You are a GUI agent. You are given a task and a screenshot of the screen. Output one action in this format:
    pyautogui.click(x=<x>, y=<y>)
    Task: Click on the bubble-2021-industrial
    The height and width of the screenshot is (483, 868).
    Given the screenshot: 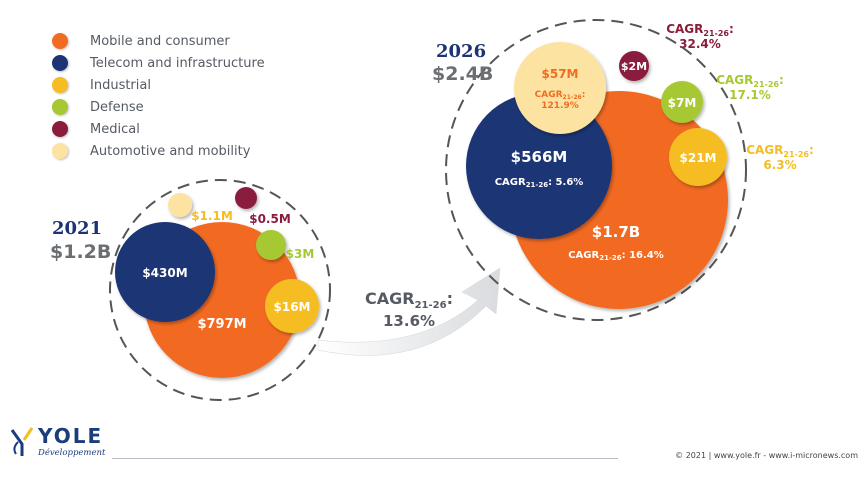 What is the action you would take?
    pyautogui.click(x=292, y=306)
    